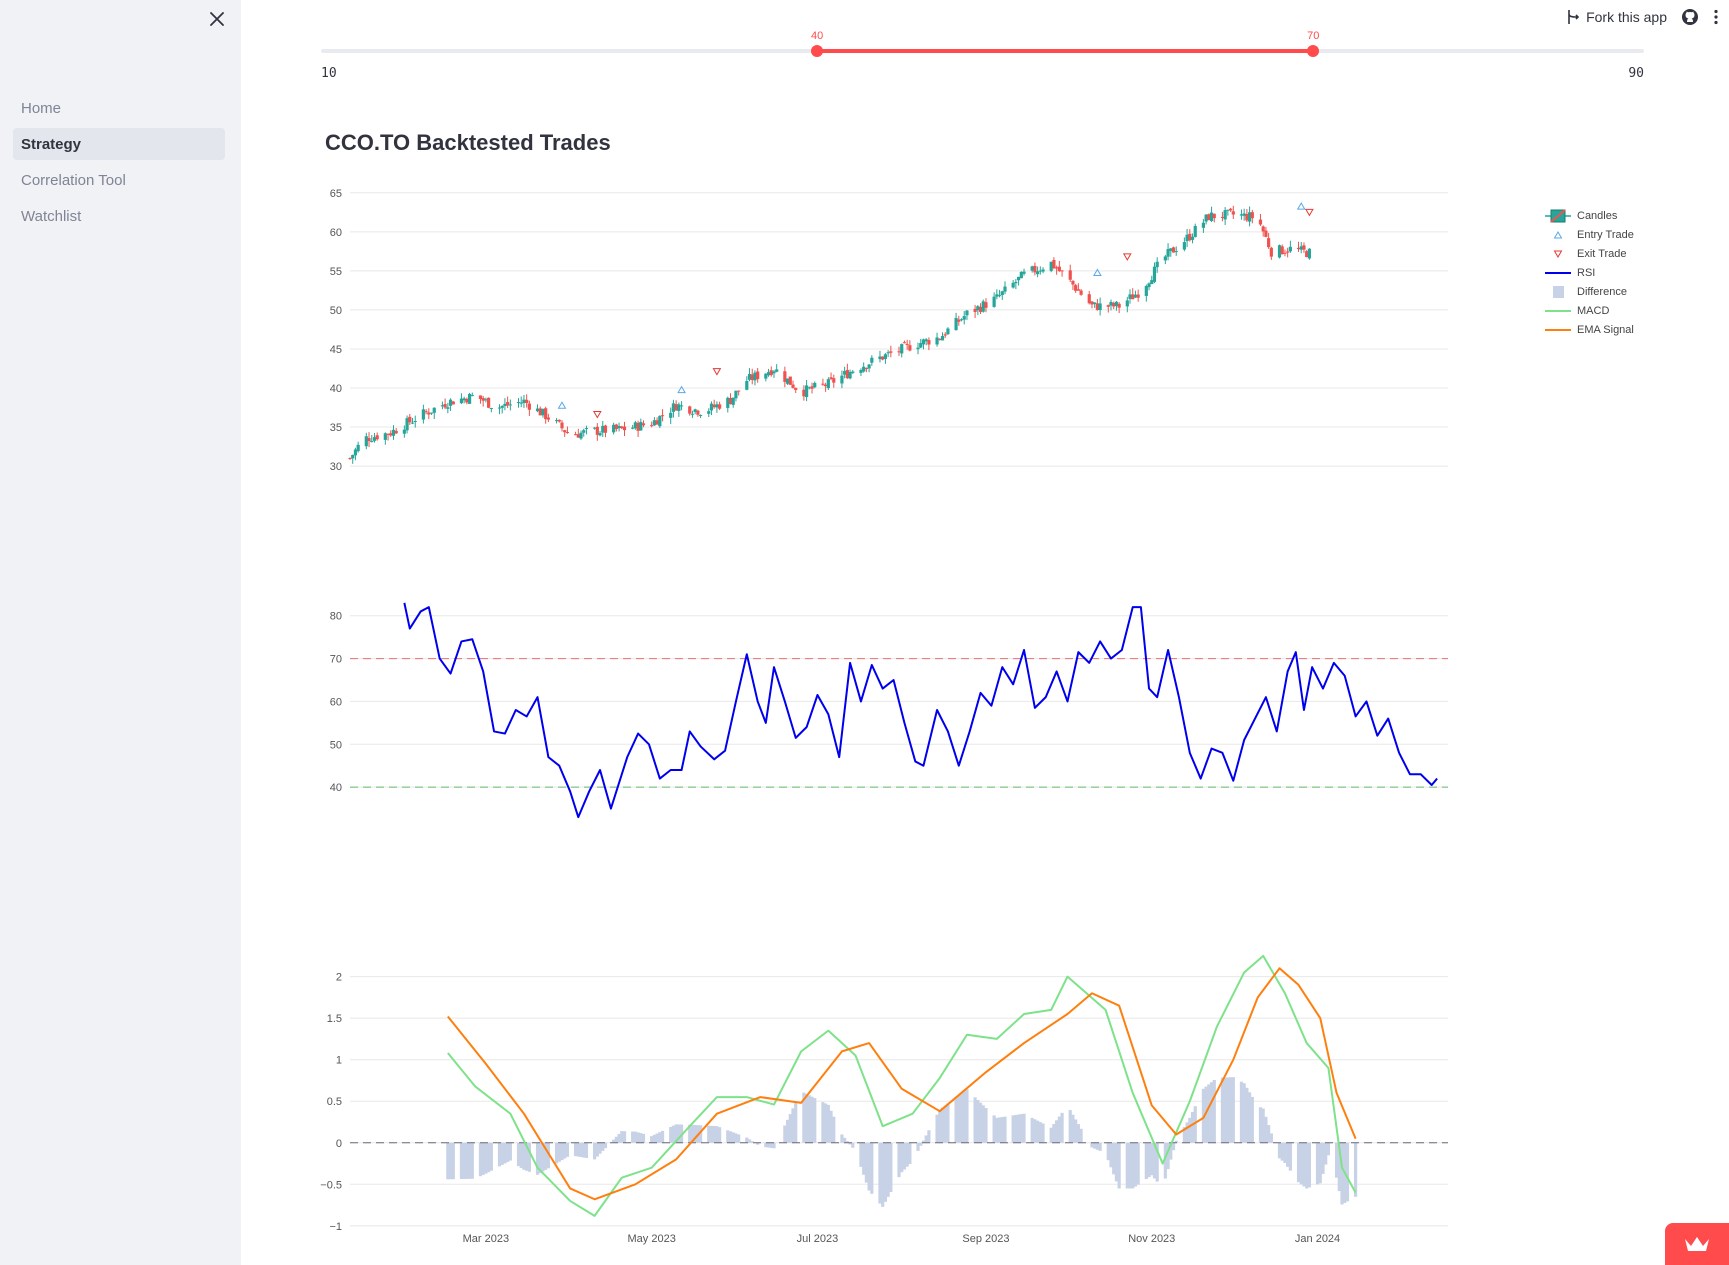  What do you see at coordinates (120, 632) in the screenshot?
I see `sidebar: Home Strategy Correlation Tool Watchlist` at bounding box center [120, 632].